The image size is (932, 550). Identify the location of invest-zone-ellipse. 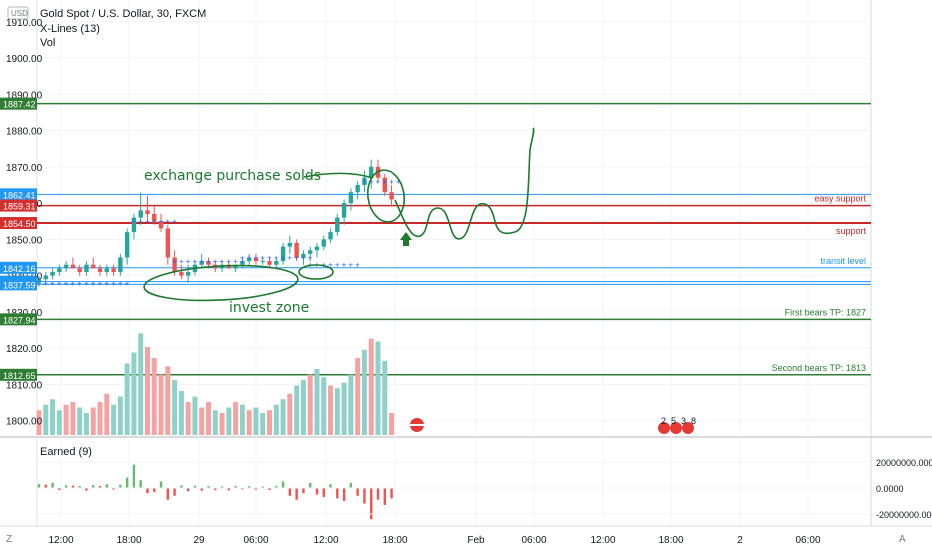
(221, 283).